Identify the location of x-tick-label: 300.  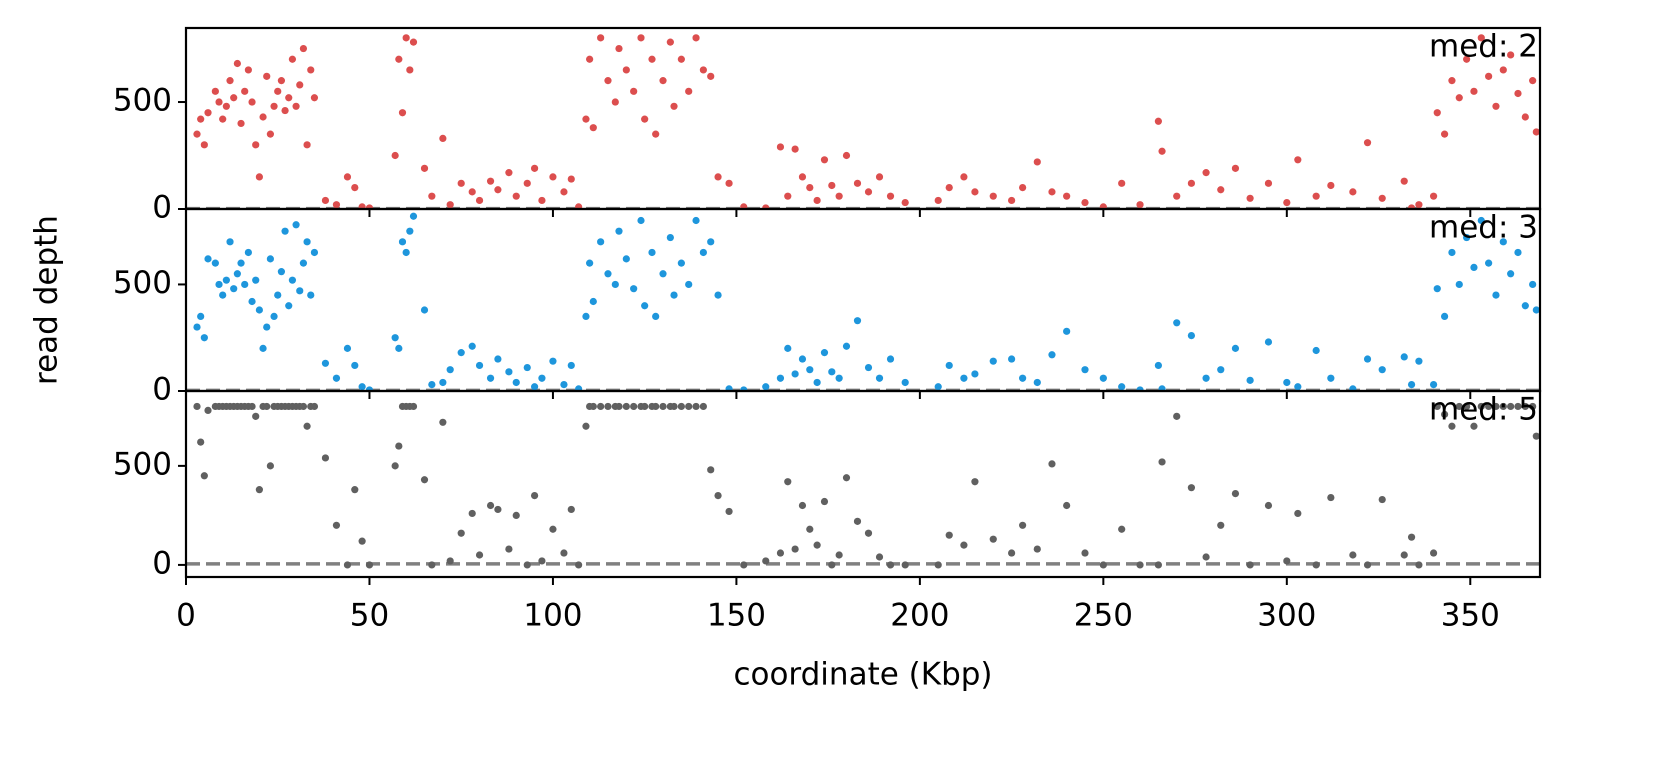
(1286, 616).